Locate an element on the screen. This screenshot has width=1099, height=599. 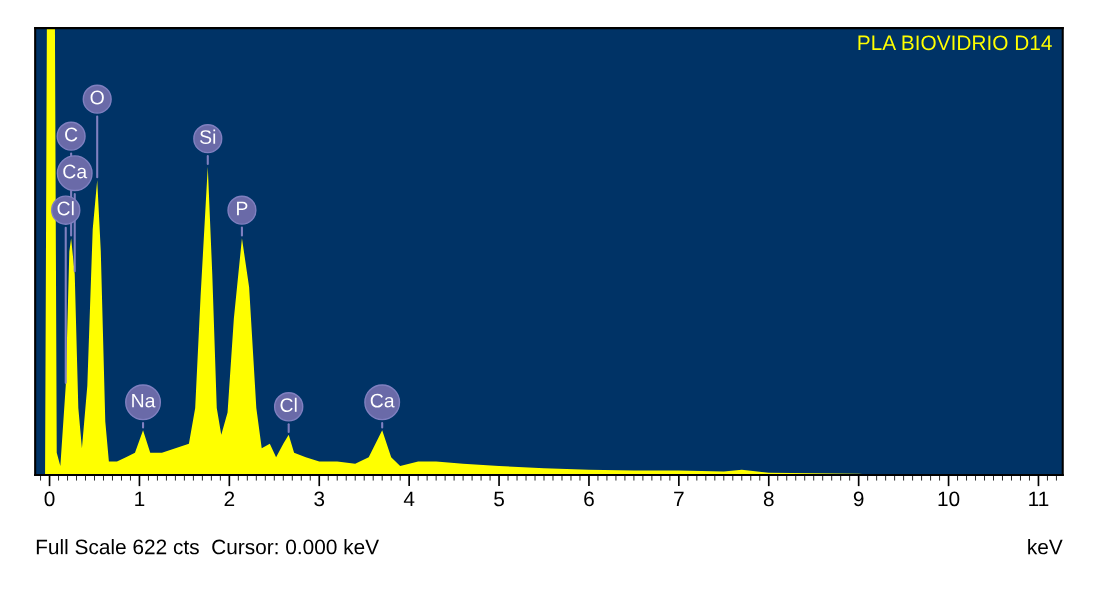
x-tick-label: 3 is located at coordinates (319, 499).